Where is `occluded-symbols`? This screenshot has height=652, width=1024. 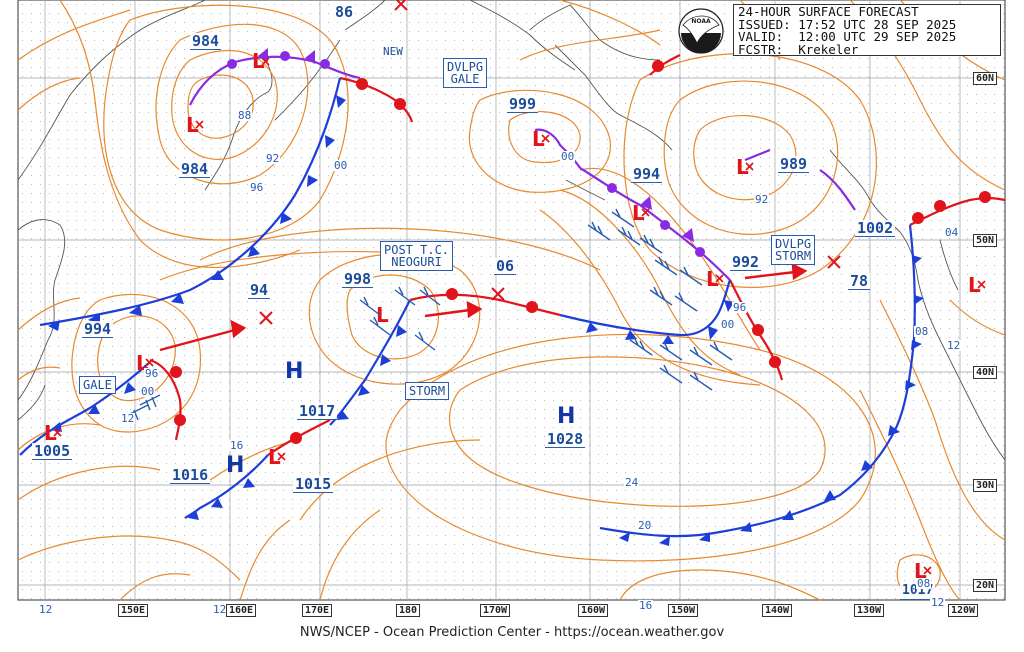
occluded-symbols is located at coordinates (466, 152).